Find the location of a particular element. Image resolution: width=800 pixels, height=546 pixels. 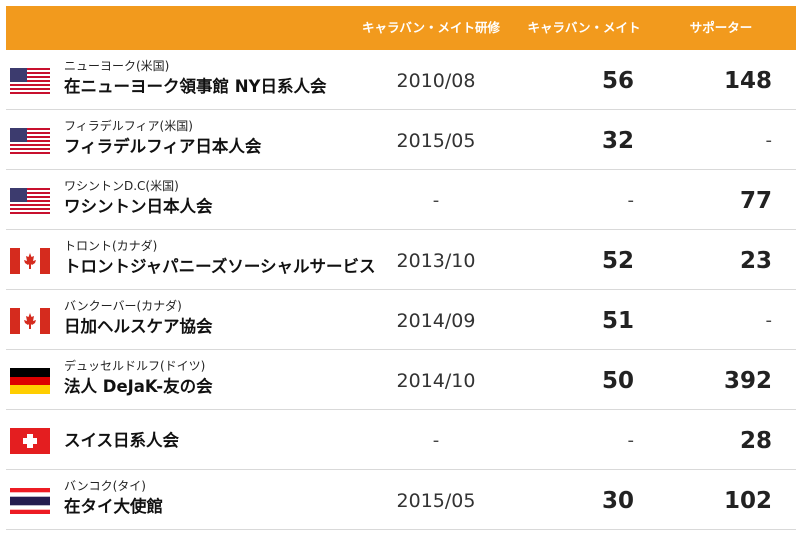

table-header: キャラバン・メイト研修 キャラバン・メイト サポーター is located at coordinates (401, 28).